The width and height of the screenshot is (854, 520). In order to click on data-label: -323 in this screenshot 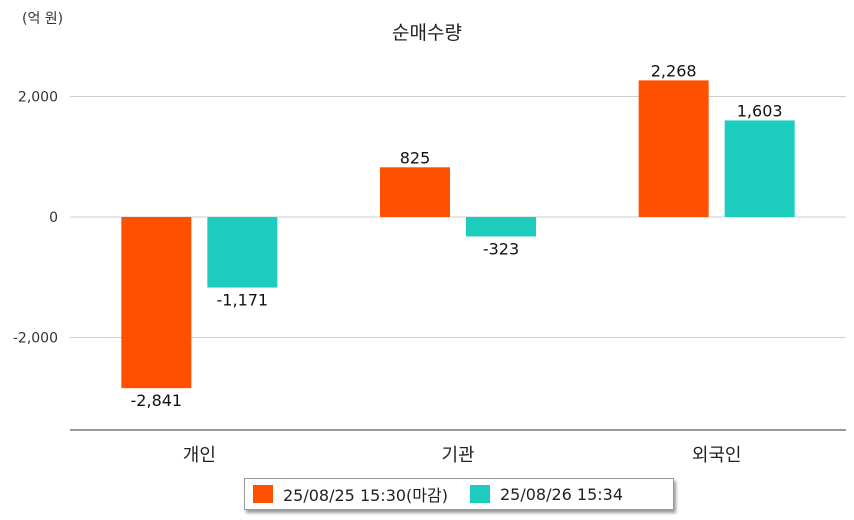, I will do `click(501, 248)`.